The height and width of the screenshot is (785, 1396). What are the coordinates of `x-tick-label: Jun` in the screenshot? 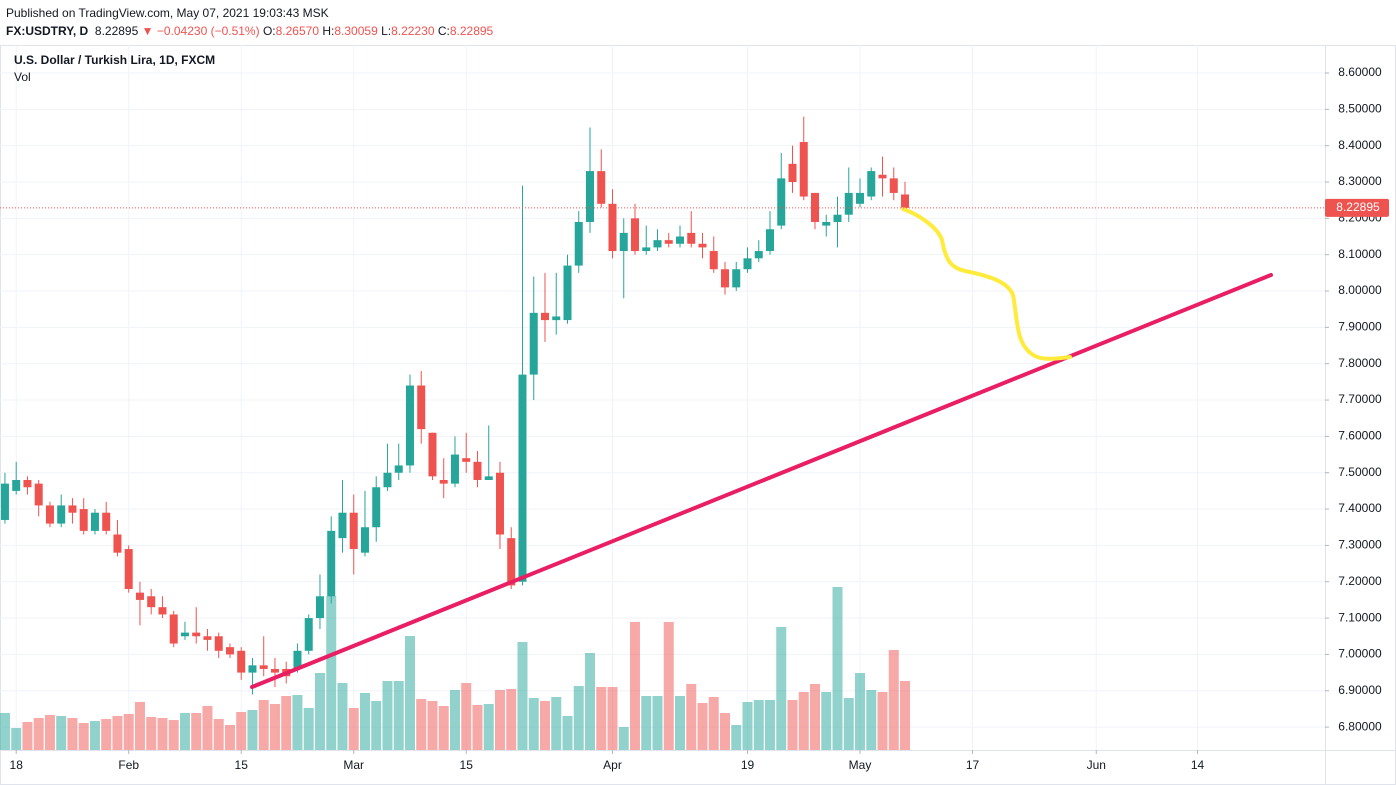 It's located at (1096, 765).